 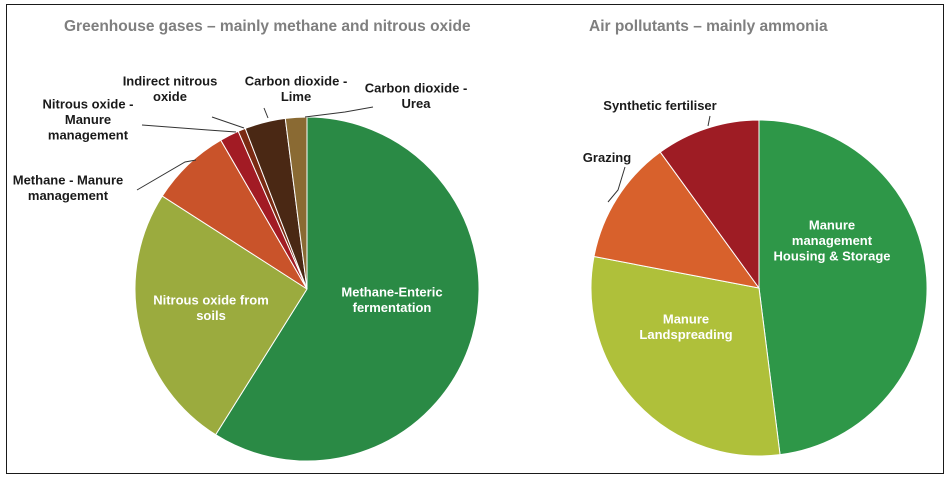 I want to click on leader-line-grazing, so click(x=616, y=184).